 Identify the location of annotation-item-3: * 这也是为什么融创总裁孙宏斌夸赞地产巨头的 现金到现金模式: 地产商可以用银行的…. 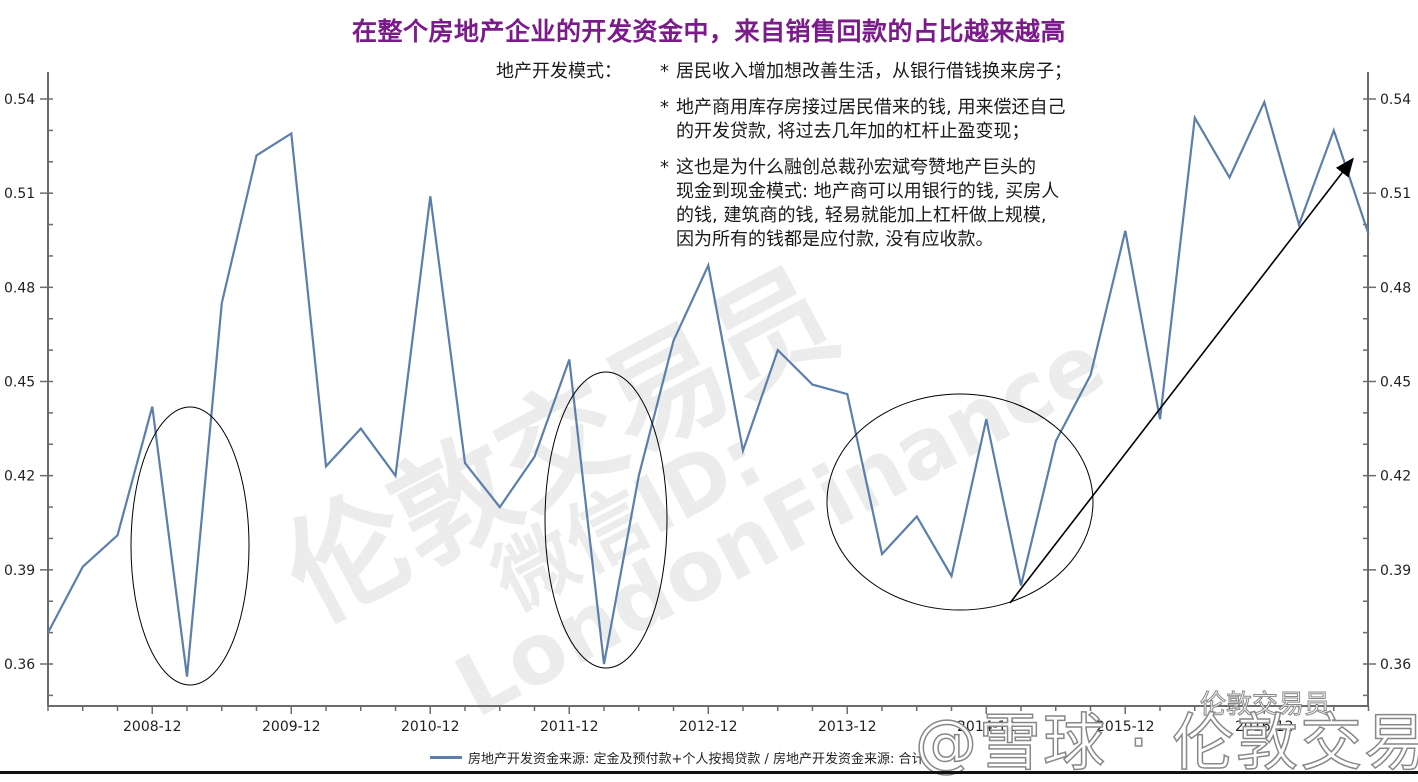
(920, 204).